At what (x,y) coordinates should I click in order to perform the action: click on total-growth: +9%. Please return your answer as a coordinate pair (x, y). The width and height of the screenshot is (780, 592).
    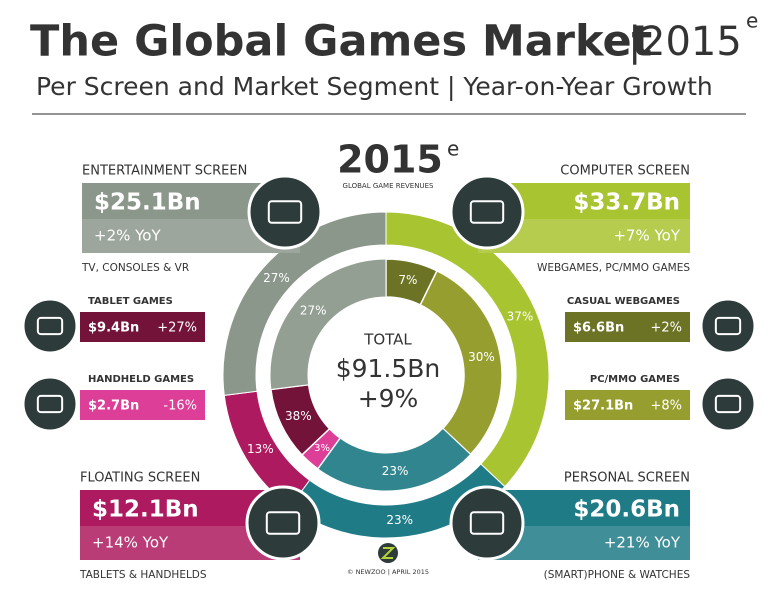
    Looking at the image, I should click on (388, 398).